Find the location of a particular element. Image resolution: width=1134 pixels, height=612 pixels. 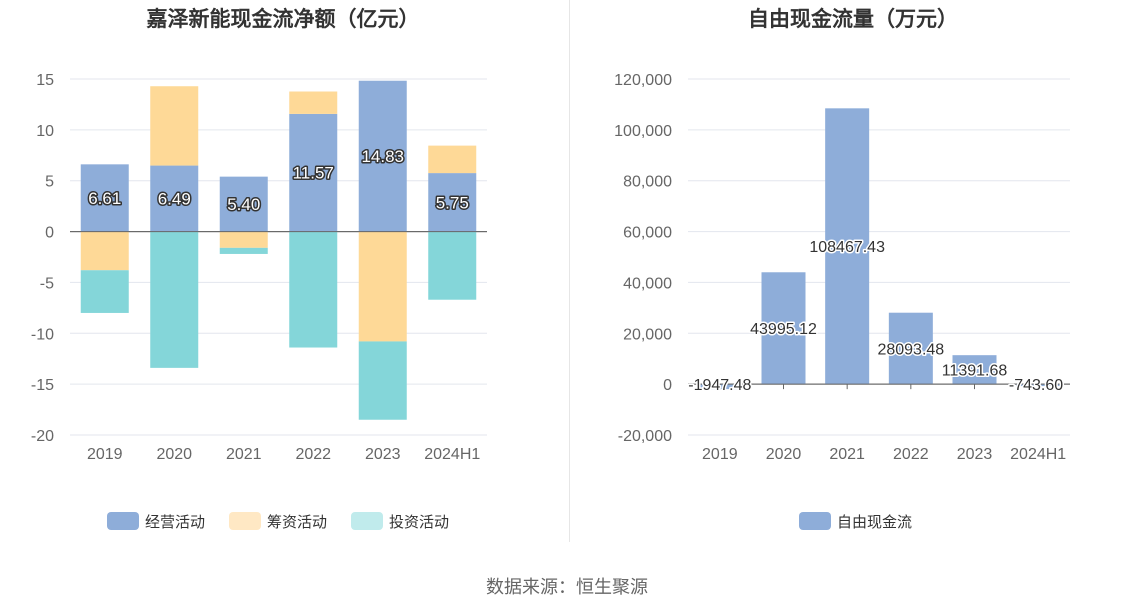

y-tick-label: 20,000 is located at coordinates (647, 334).